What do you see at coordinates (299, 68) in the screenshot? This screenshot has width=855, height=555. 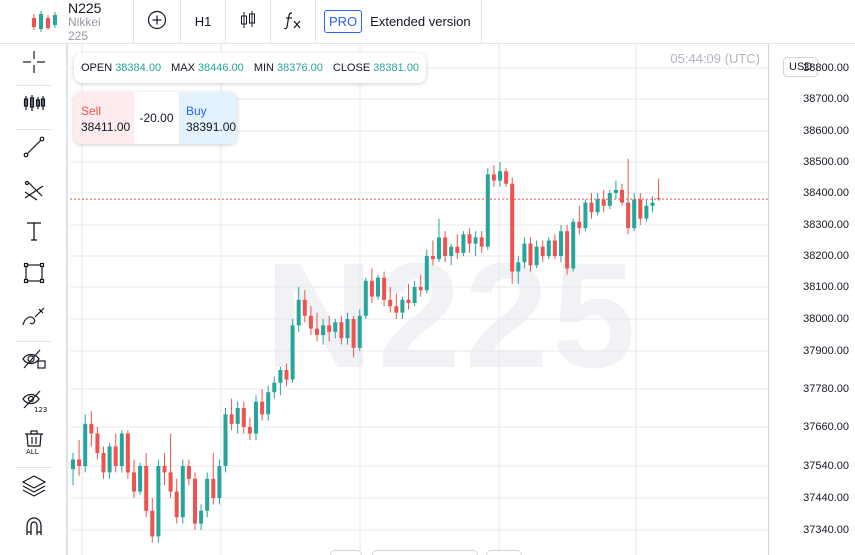 I see `min-value: 38376.00` at bounding box center [299, 68].